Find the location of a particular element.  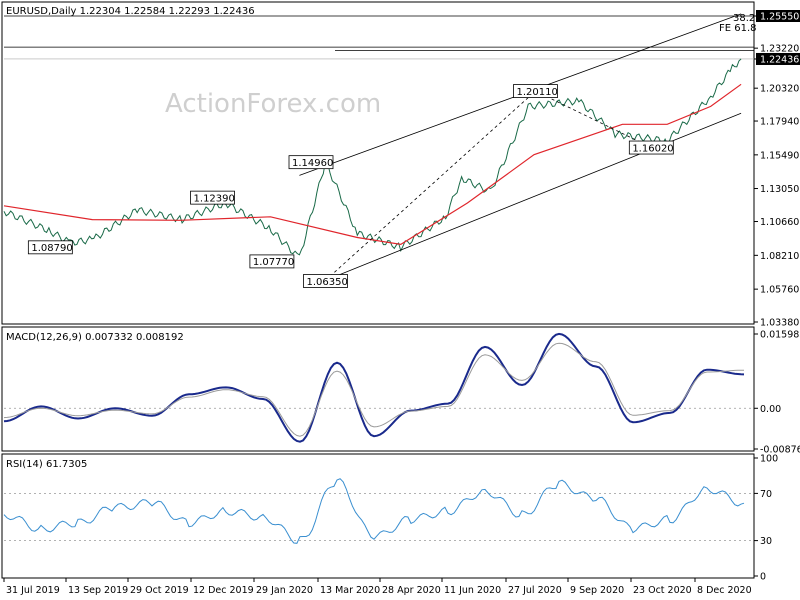

price-annotation: 1.20110 is located at coordinates (535, 91).